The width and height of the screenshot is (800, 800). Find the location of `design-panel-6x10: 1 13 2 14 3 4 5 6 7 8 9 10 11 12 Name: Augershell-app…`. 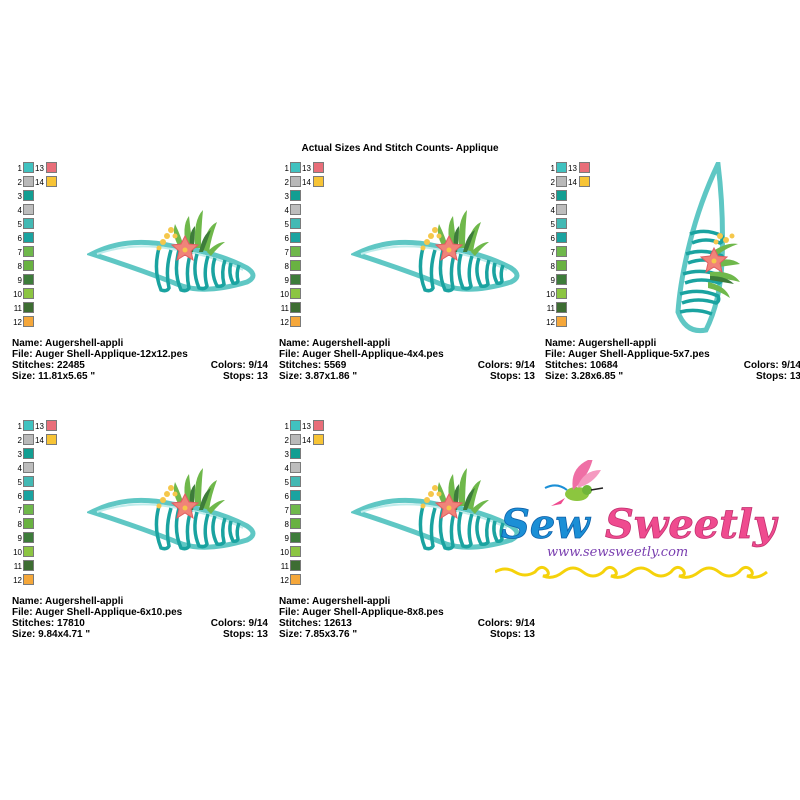

design-panel-6x10: 1 13 2 14 3 4 5 6 7 8 9 10 11 12 Name: Augershell-app… is located at coordinates (140, 530).